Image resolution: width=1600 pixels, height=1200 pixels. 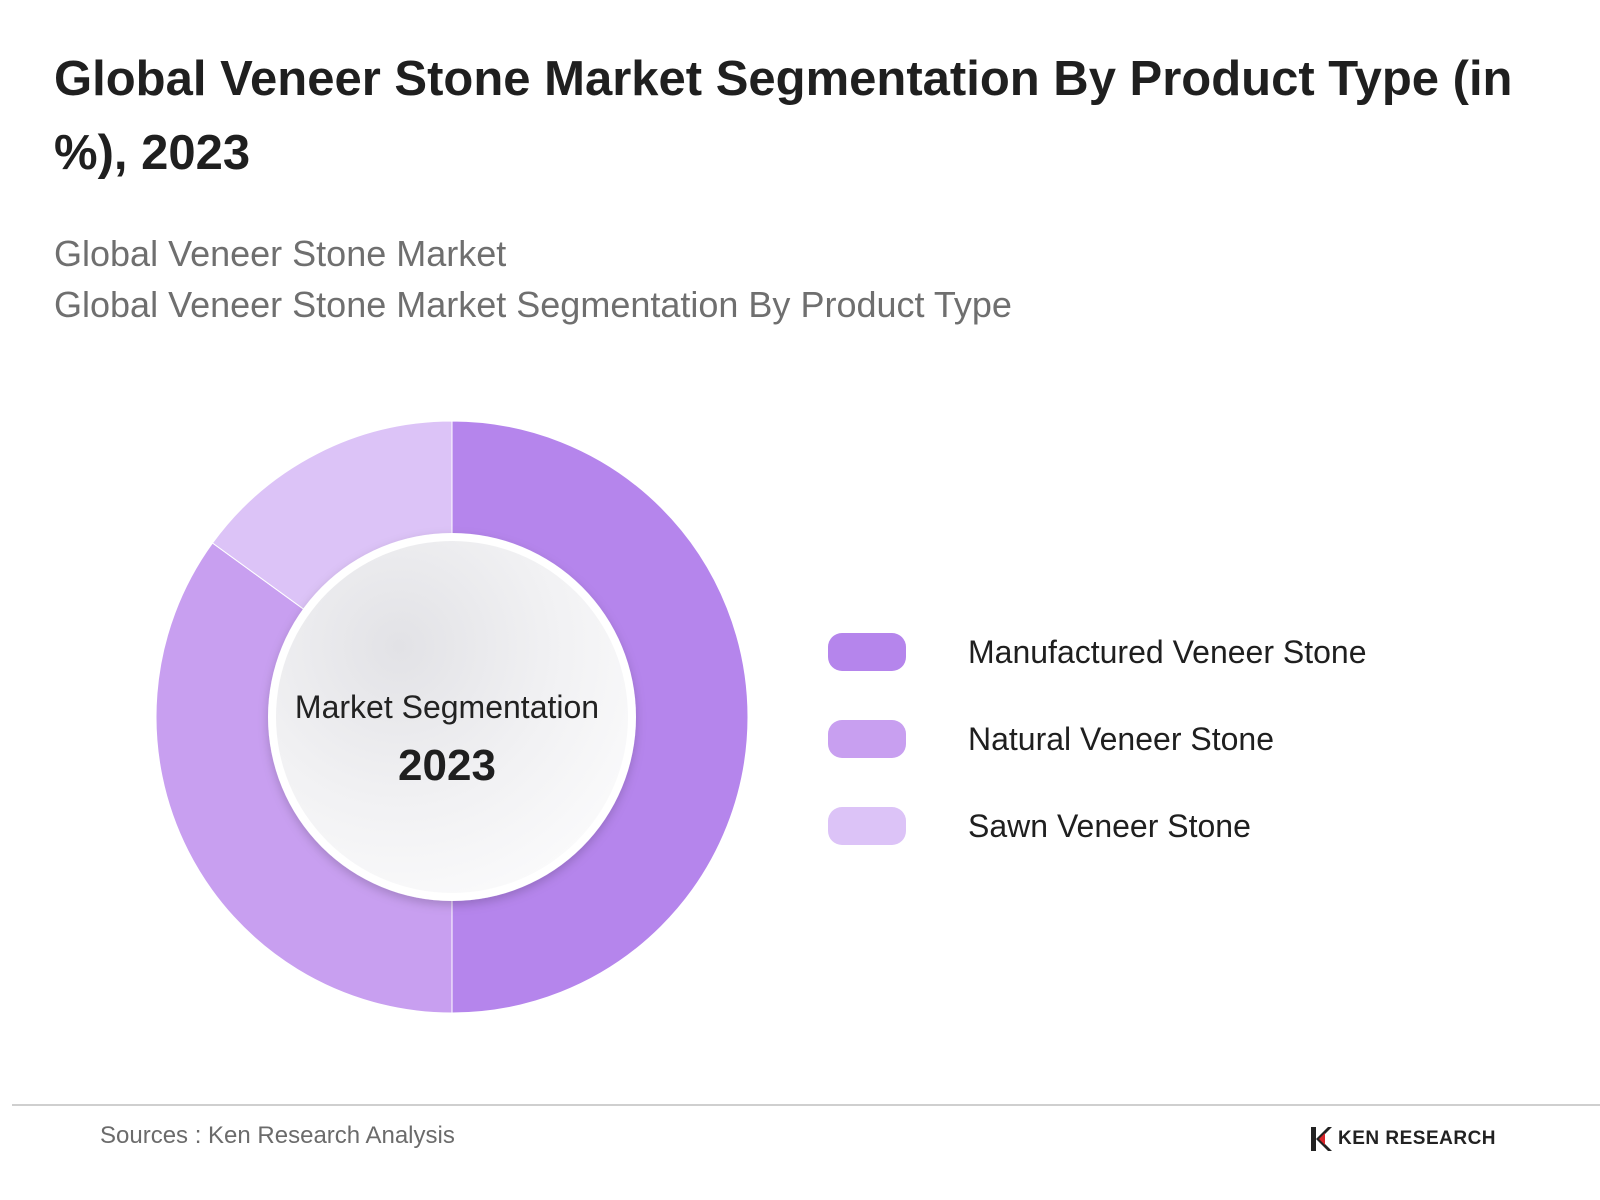 What do you see at coordinates (1167, 652) in the screenshot?
I see `legend-label: Manufactured Veneer Stone` at bounding box center [1167, 652].